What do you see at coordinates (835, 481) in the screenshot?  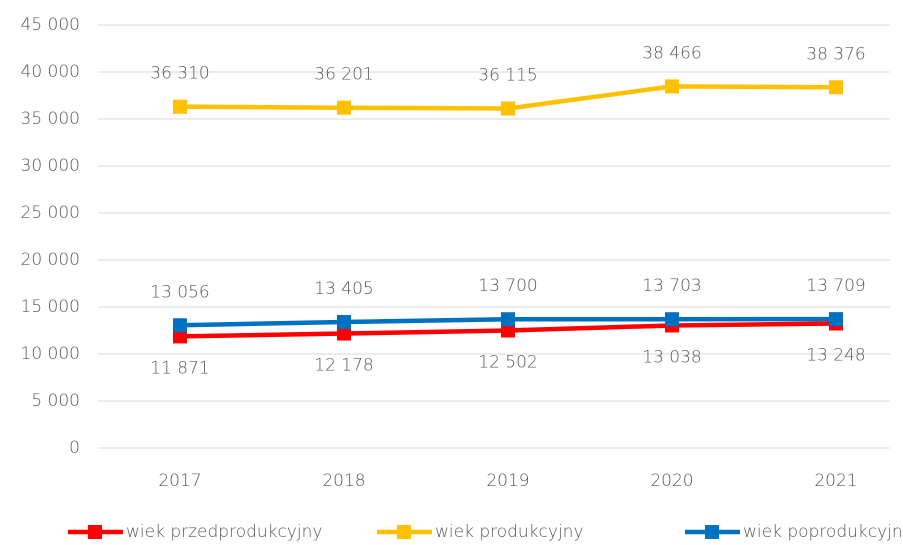 I see `x-tick-label: 2021` at bounding box center [835, 481].